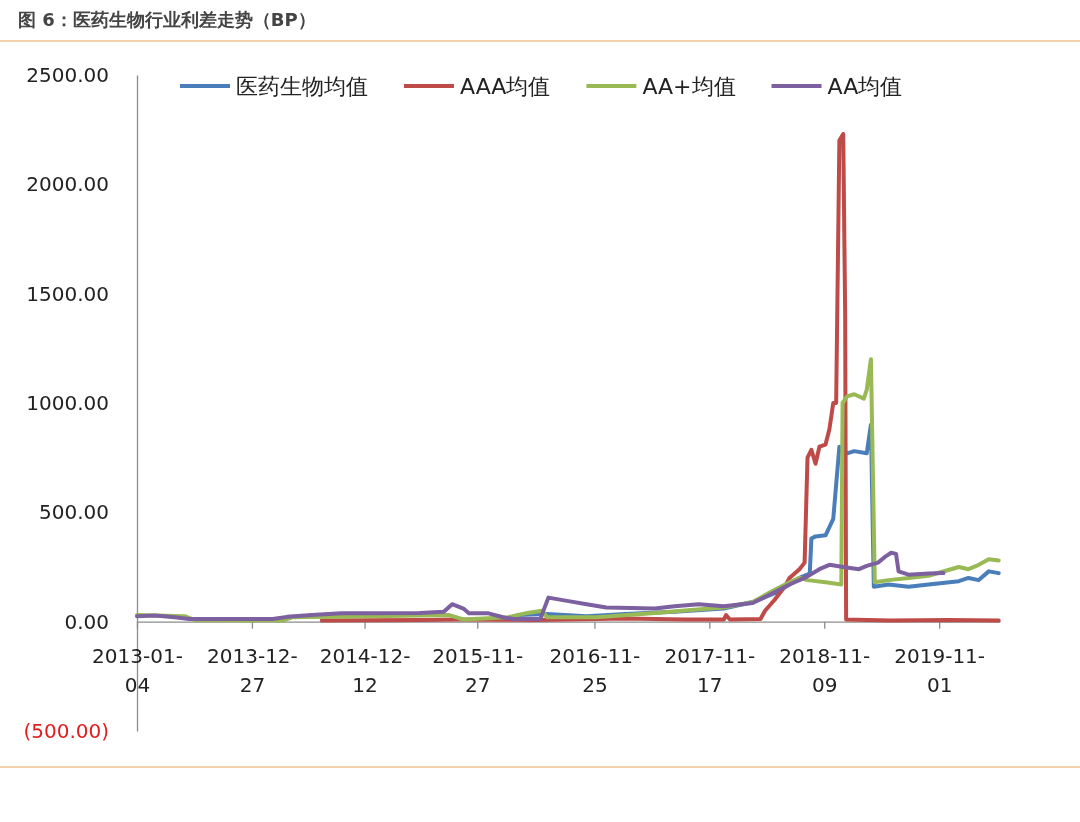  I want to click on legend-label: AAA均值, so click(505, 86).